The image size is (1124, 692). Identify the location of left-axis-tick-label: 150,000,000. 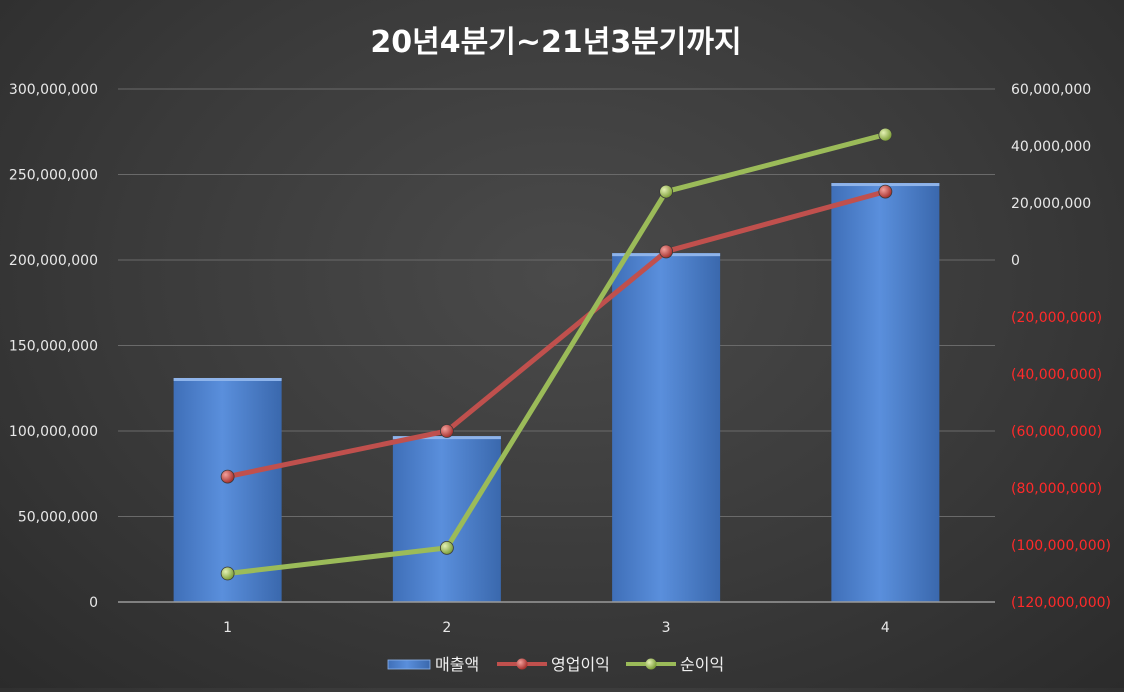
(53, 347).